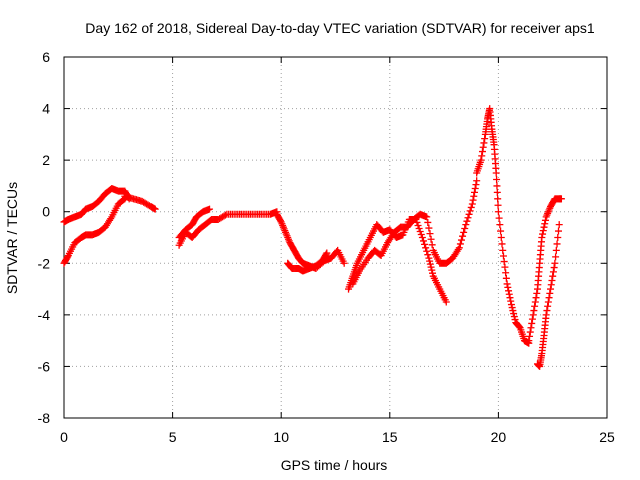 The width and height of the screenshot is (640, 480). Describe the element at coordinates (499, 437) in the screenshot. I see `x-tick-label: 20` at that location.